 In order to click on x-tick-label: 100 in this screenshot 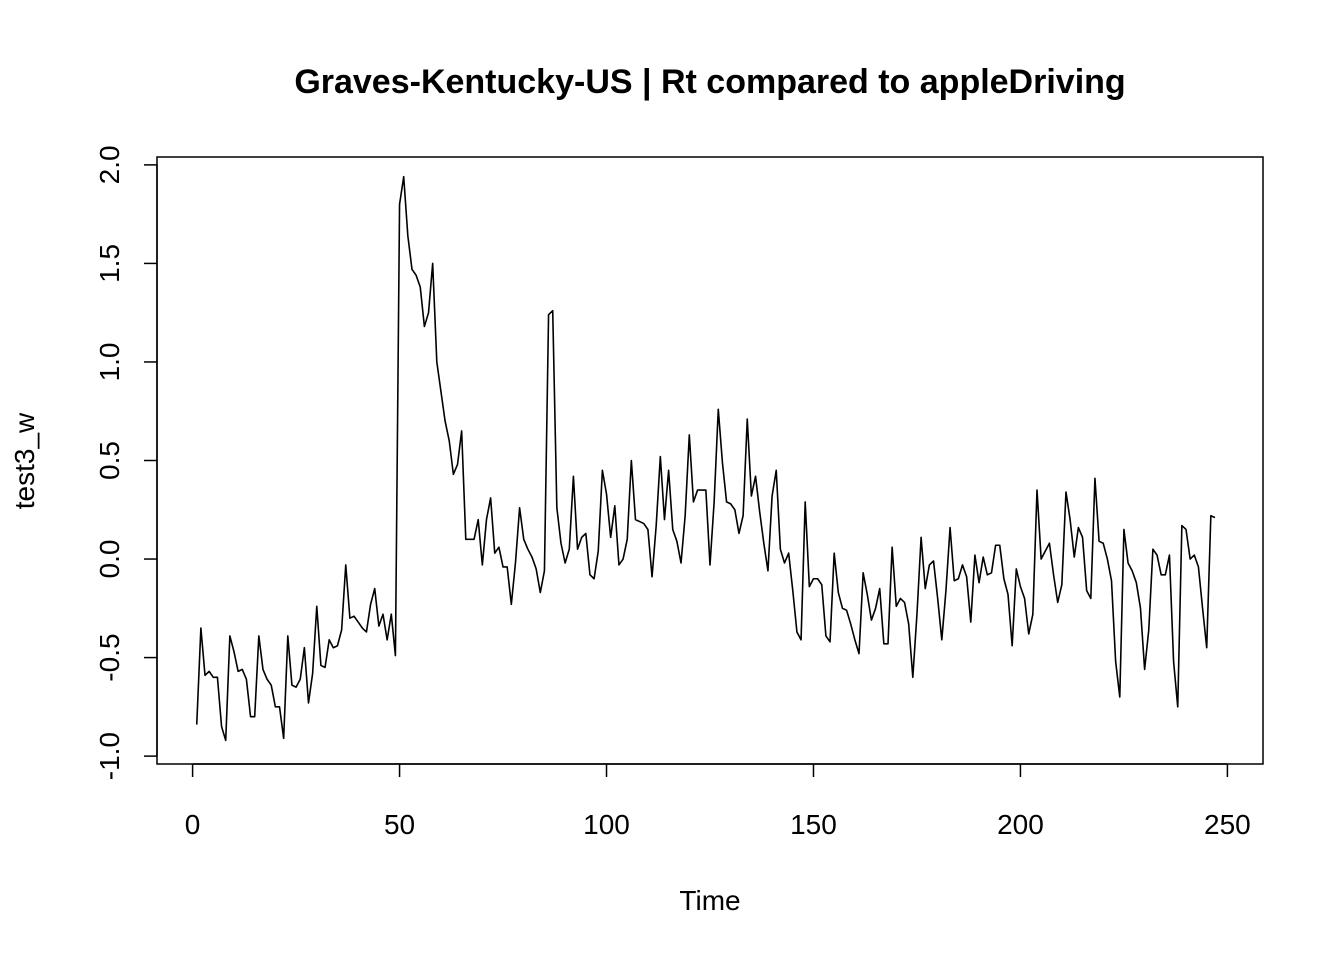, I will do `click(606, 824)`.